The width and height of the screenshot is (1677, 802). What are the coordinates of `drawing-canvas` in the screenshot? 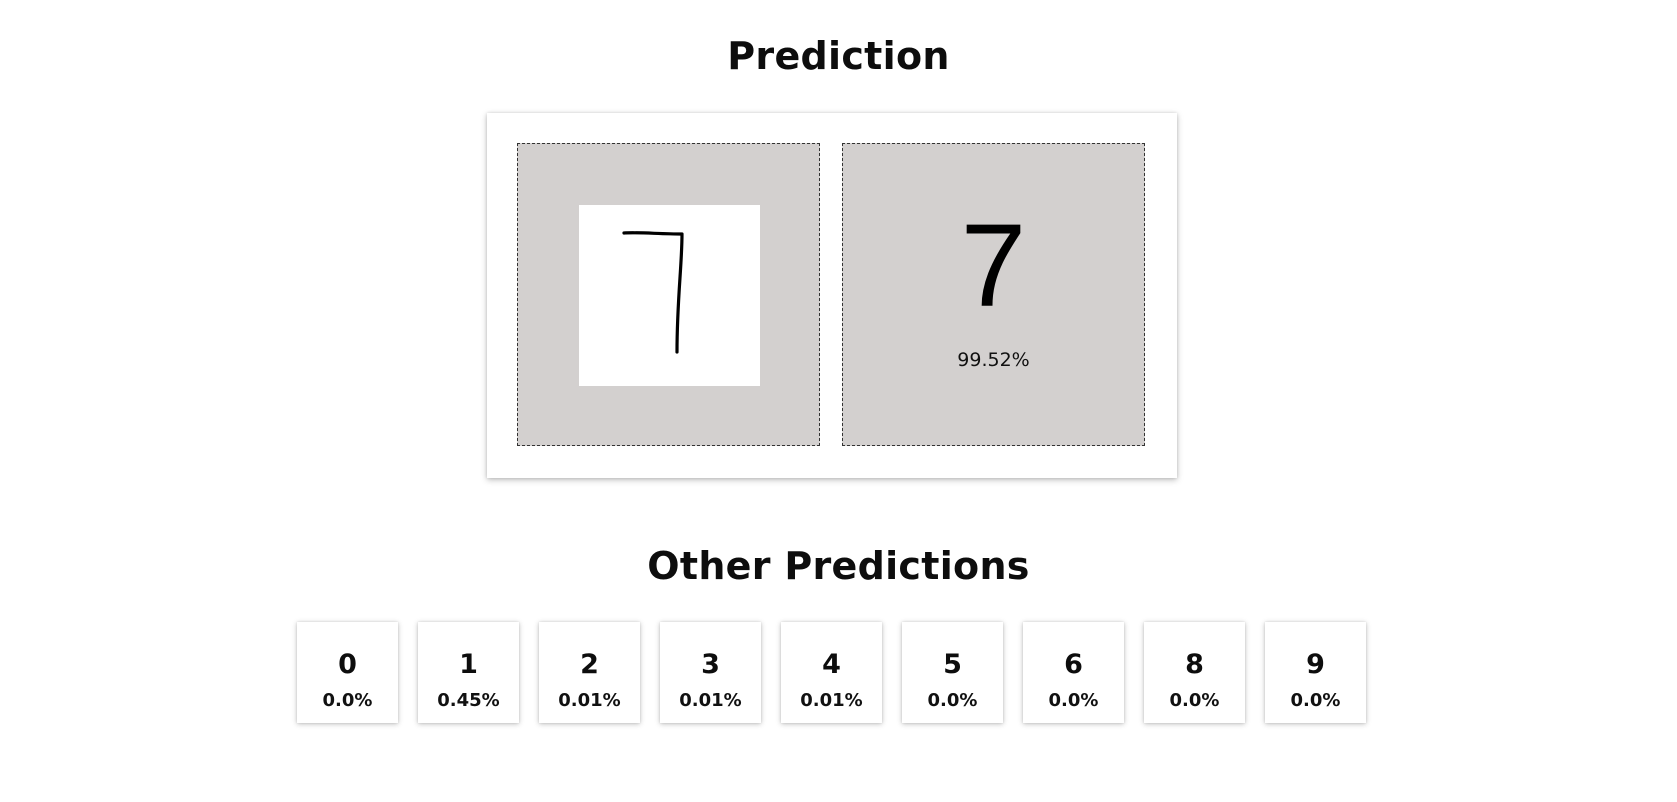 It's located at (669, 295).